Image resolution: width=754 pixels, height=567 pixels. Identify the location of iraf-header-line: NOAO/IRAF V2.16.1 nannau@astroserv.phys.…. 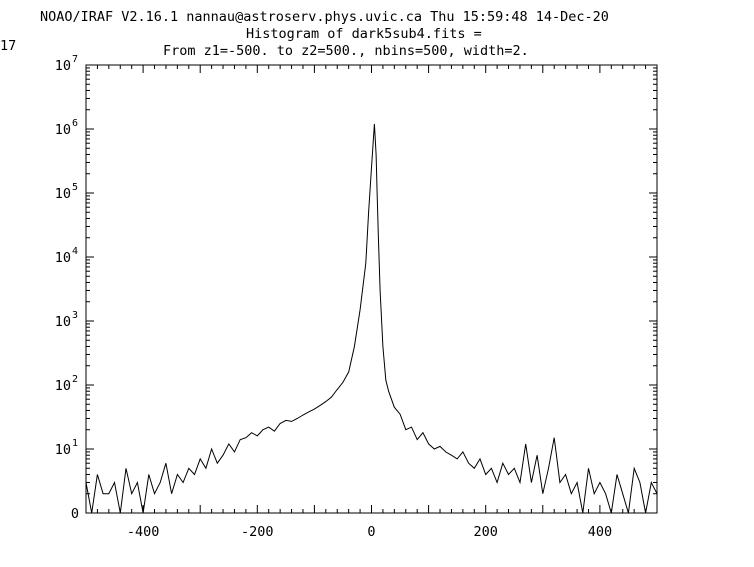
(324, 17).